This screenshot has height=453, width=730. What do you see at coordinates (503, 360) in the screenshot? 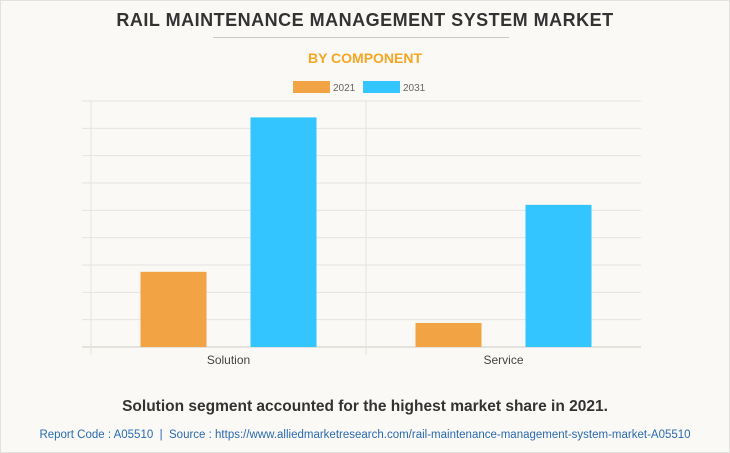
I see `x-tick-label: Service` at bounding box center [503, 360].